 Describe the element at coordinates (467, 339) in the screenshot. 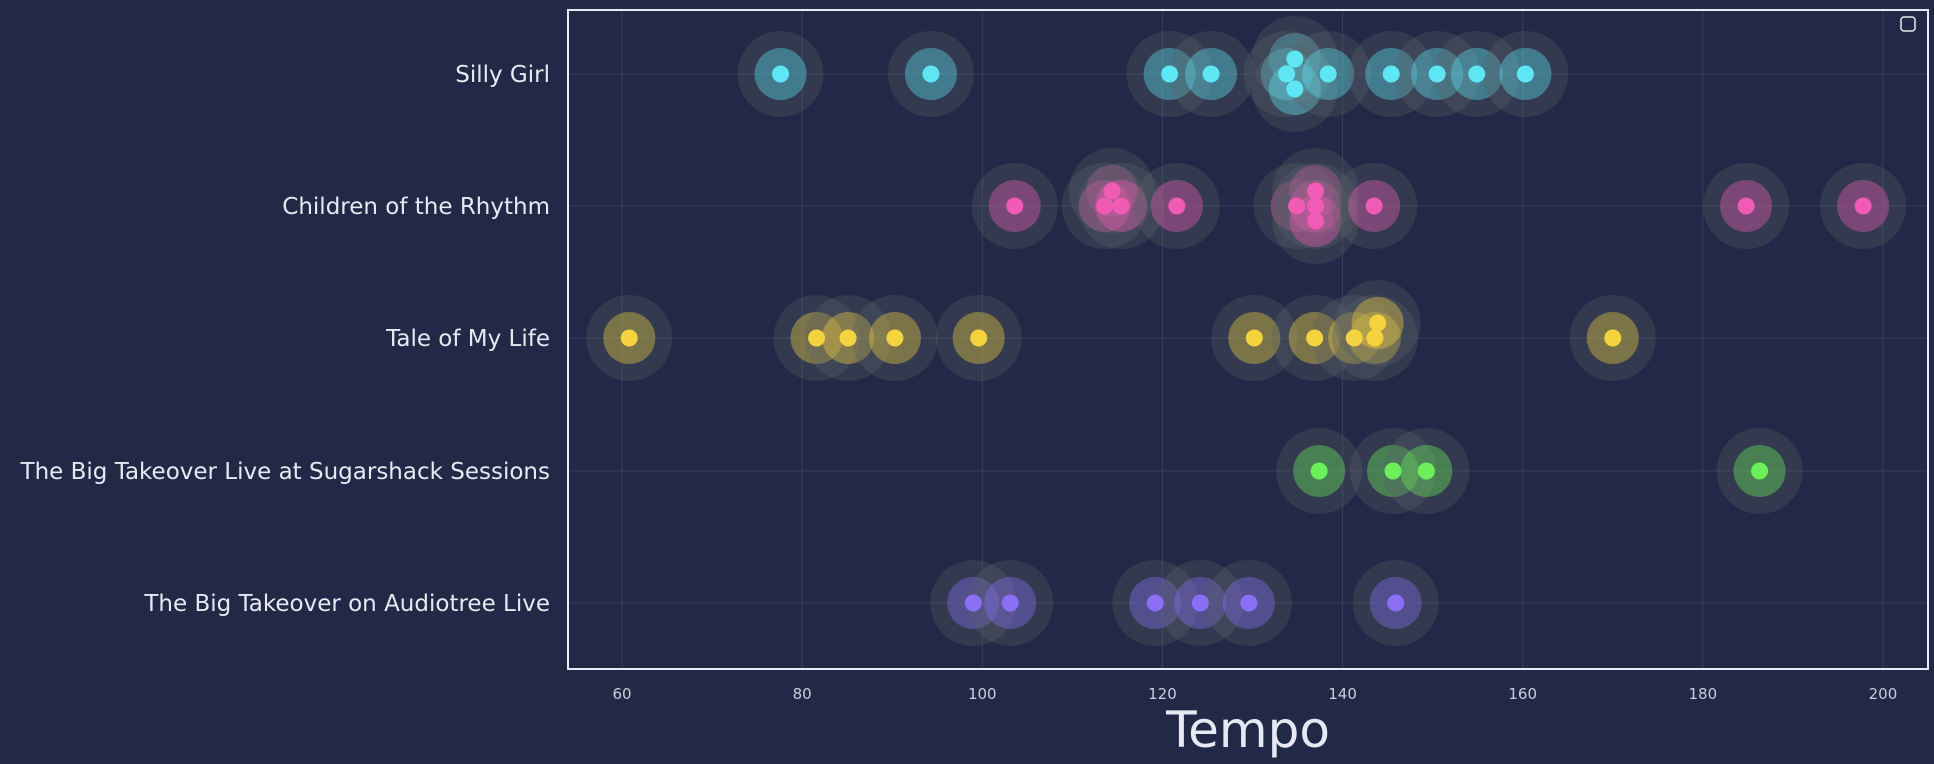

I see `y-tick-label: Tale of My Life` at that location.